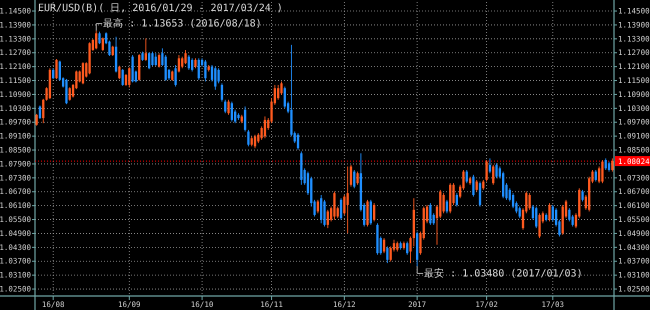  What do you see at coordinates (182, 24) in the screenshot?
I see `annotation: 最高 : 1.13653 (2016/08/18)` at bounding box center [182, 24].